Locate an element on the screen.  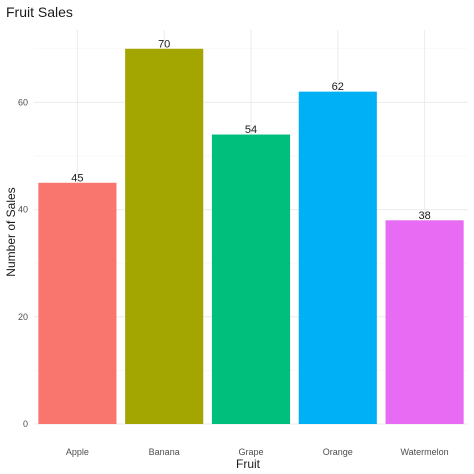
y-tick-label: 40 is located at coordinates (23, 210).